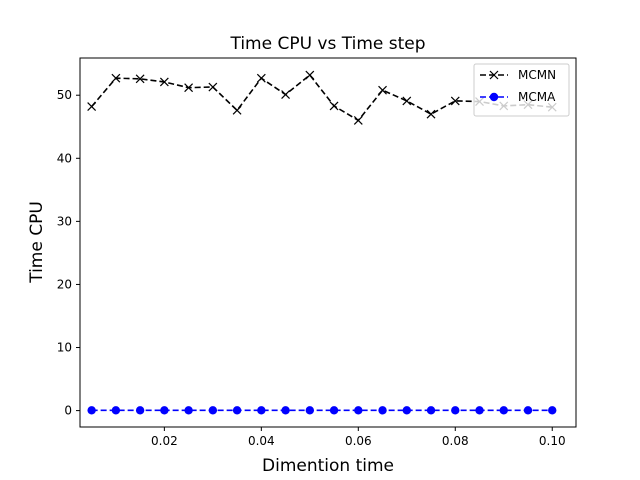 The image size is (640, 480). What do you see at coordinates (328, 466) in the screenshot?
I see `x-axis-label: Dimention time` at bounding box center [328, 466].